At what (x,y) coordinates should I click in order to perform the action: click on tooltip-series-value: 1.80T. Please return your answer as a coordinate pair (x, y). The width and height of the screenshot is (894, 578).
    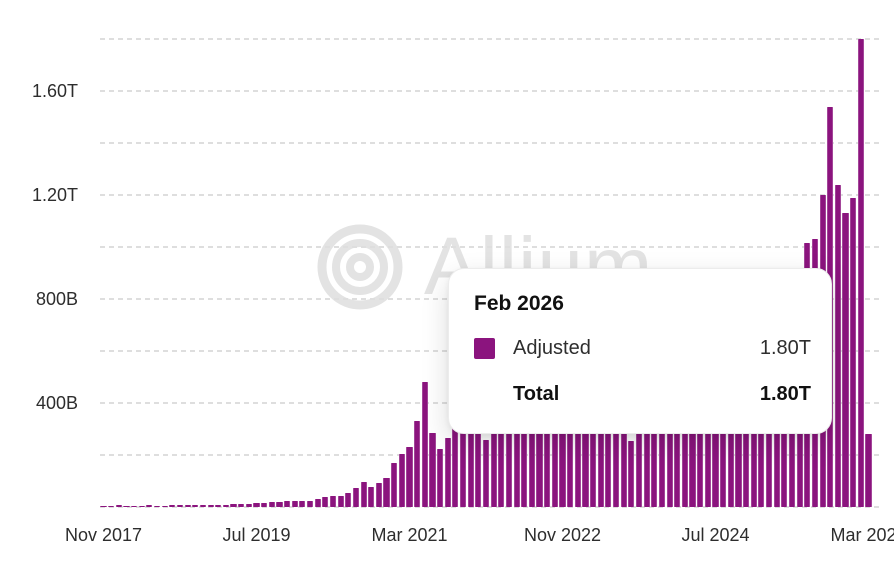
    Looking at the image, I should click on (785, 348).